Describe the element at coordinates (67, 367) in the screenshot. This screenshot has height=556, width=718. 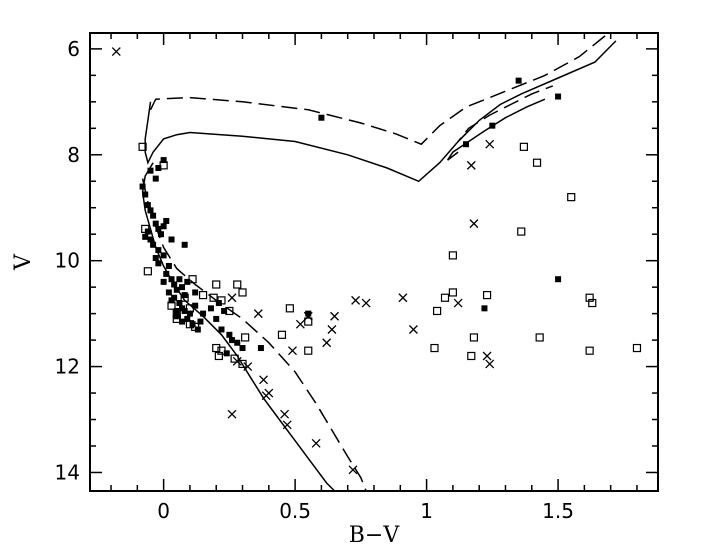
I see `y-tick-label: 12` at that location.